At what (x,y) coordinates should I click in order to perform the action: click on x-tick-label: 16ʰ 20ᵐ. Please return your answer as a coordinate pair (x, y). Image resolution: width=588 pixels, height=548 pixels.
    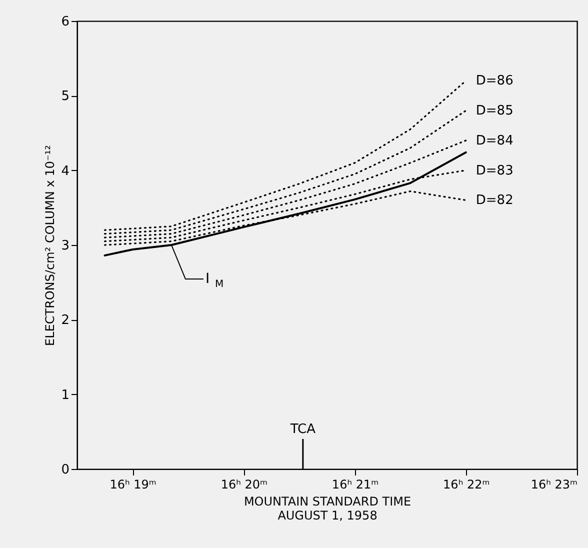
    Looking at the image, I should click on (244, 485).